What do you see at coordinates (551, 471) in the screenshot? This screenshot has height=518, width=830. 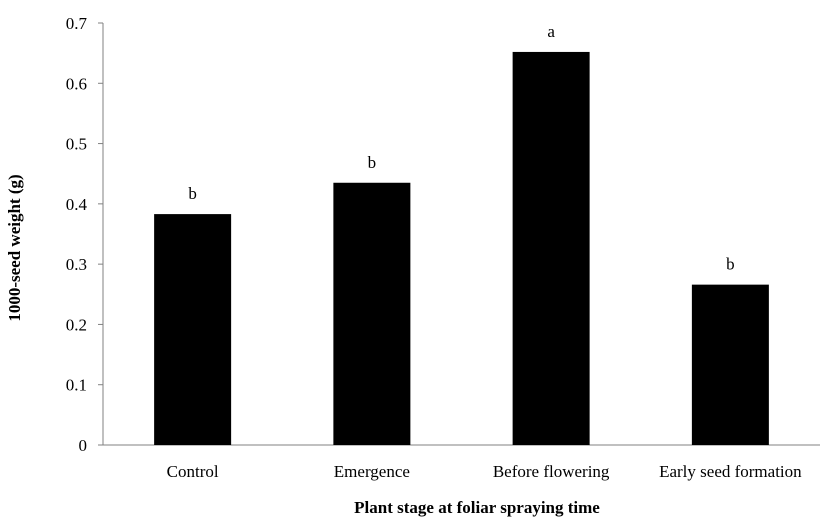 I see `x-category-label: Before flowering` at bounding box center [551, 471].